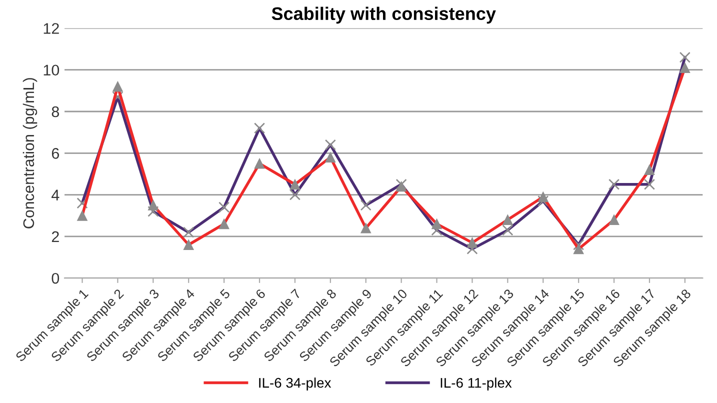  I want to click on y-tick-label: 10, so click(52, 70).